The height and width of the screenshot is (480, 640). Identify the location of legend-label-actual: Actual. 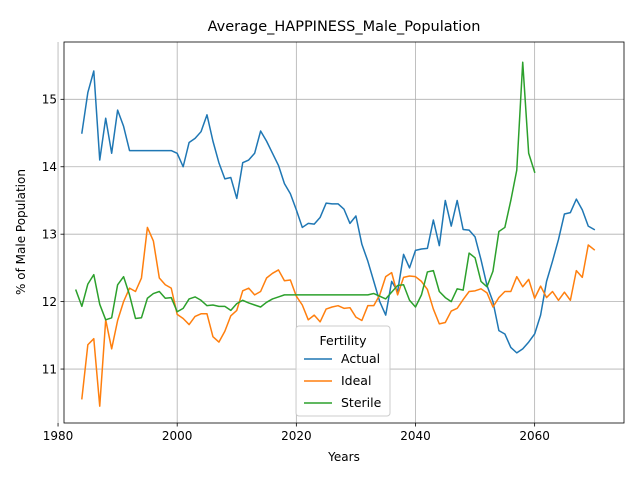
(360, 358).